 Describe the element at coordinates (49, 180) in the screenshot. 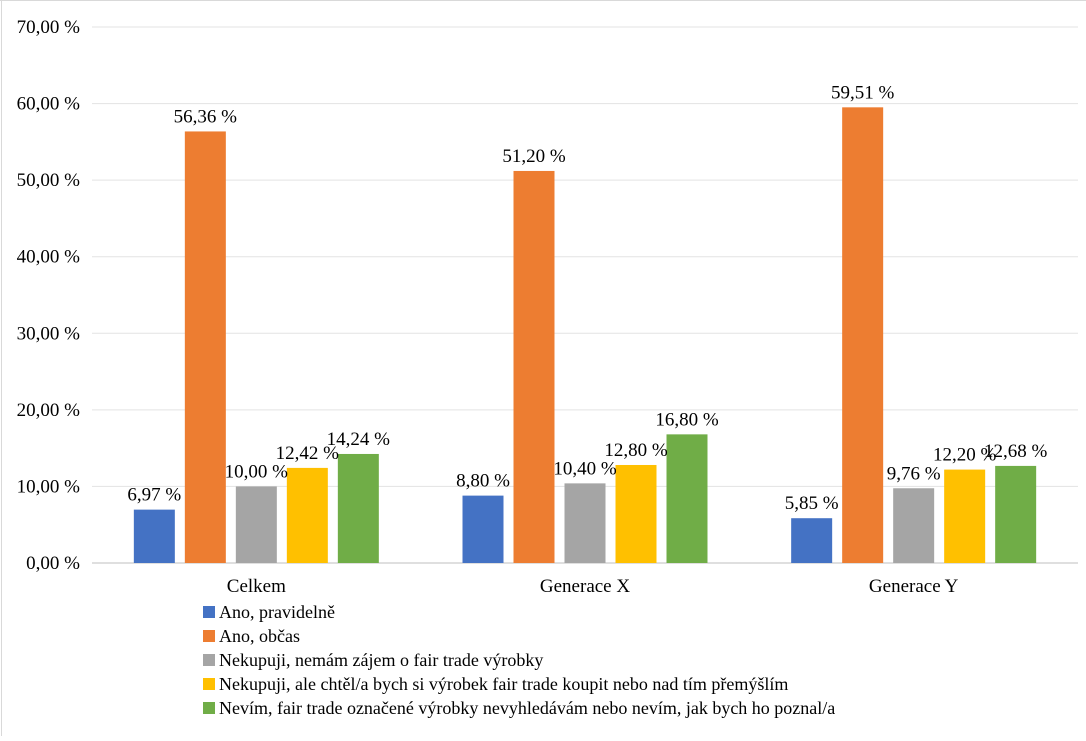

I see `y-tick-label: 50,00 %` at that location.